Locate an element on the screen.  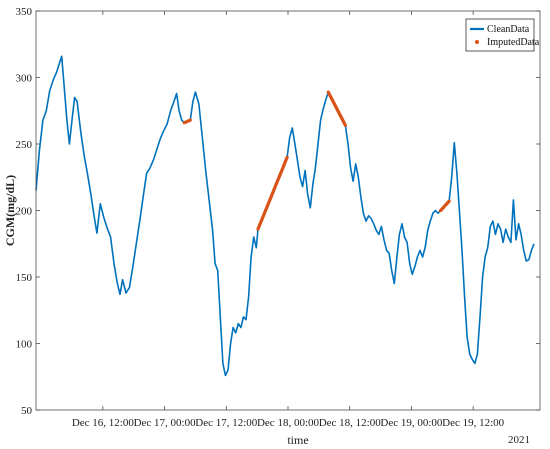
x-tick-label: Dec 17, 12:00 is located at coordinates (226, 423).